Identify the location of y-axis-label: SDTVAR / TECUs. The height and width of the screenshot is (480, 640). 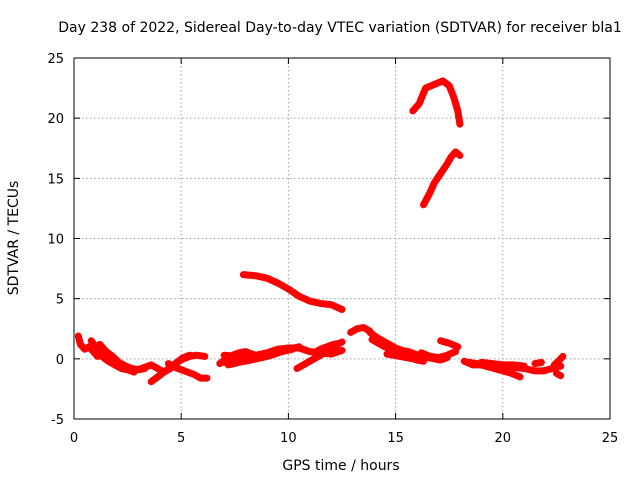
(14, 238).